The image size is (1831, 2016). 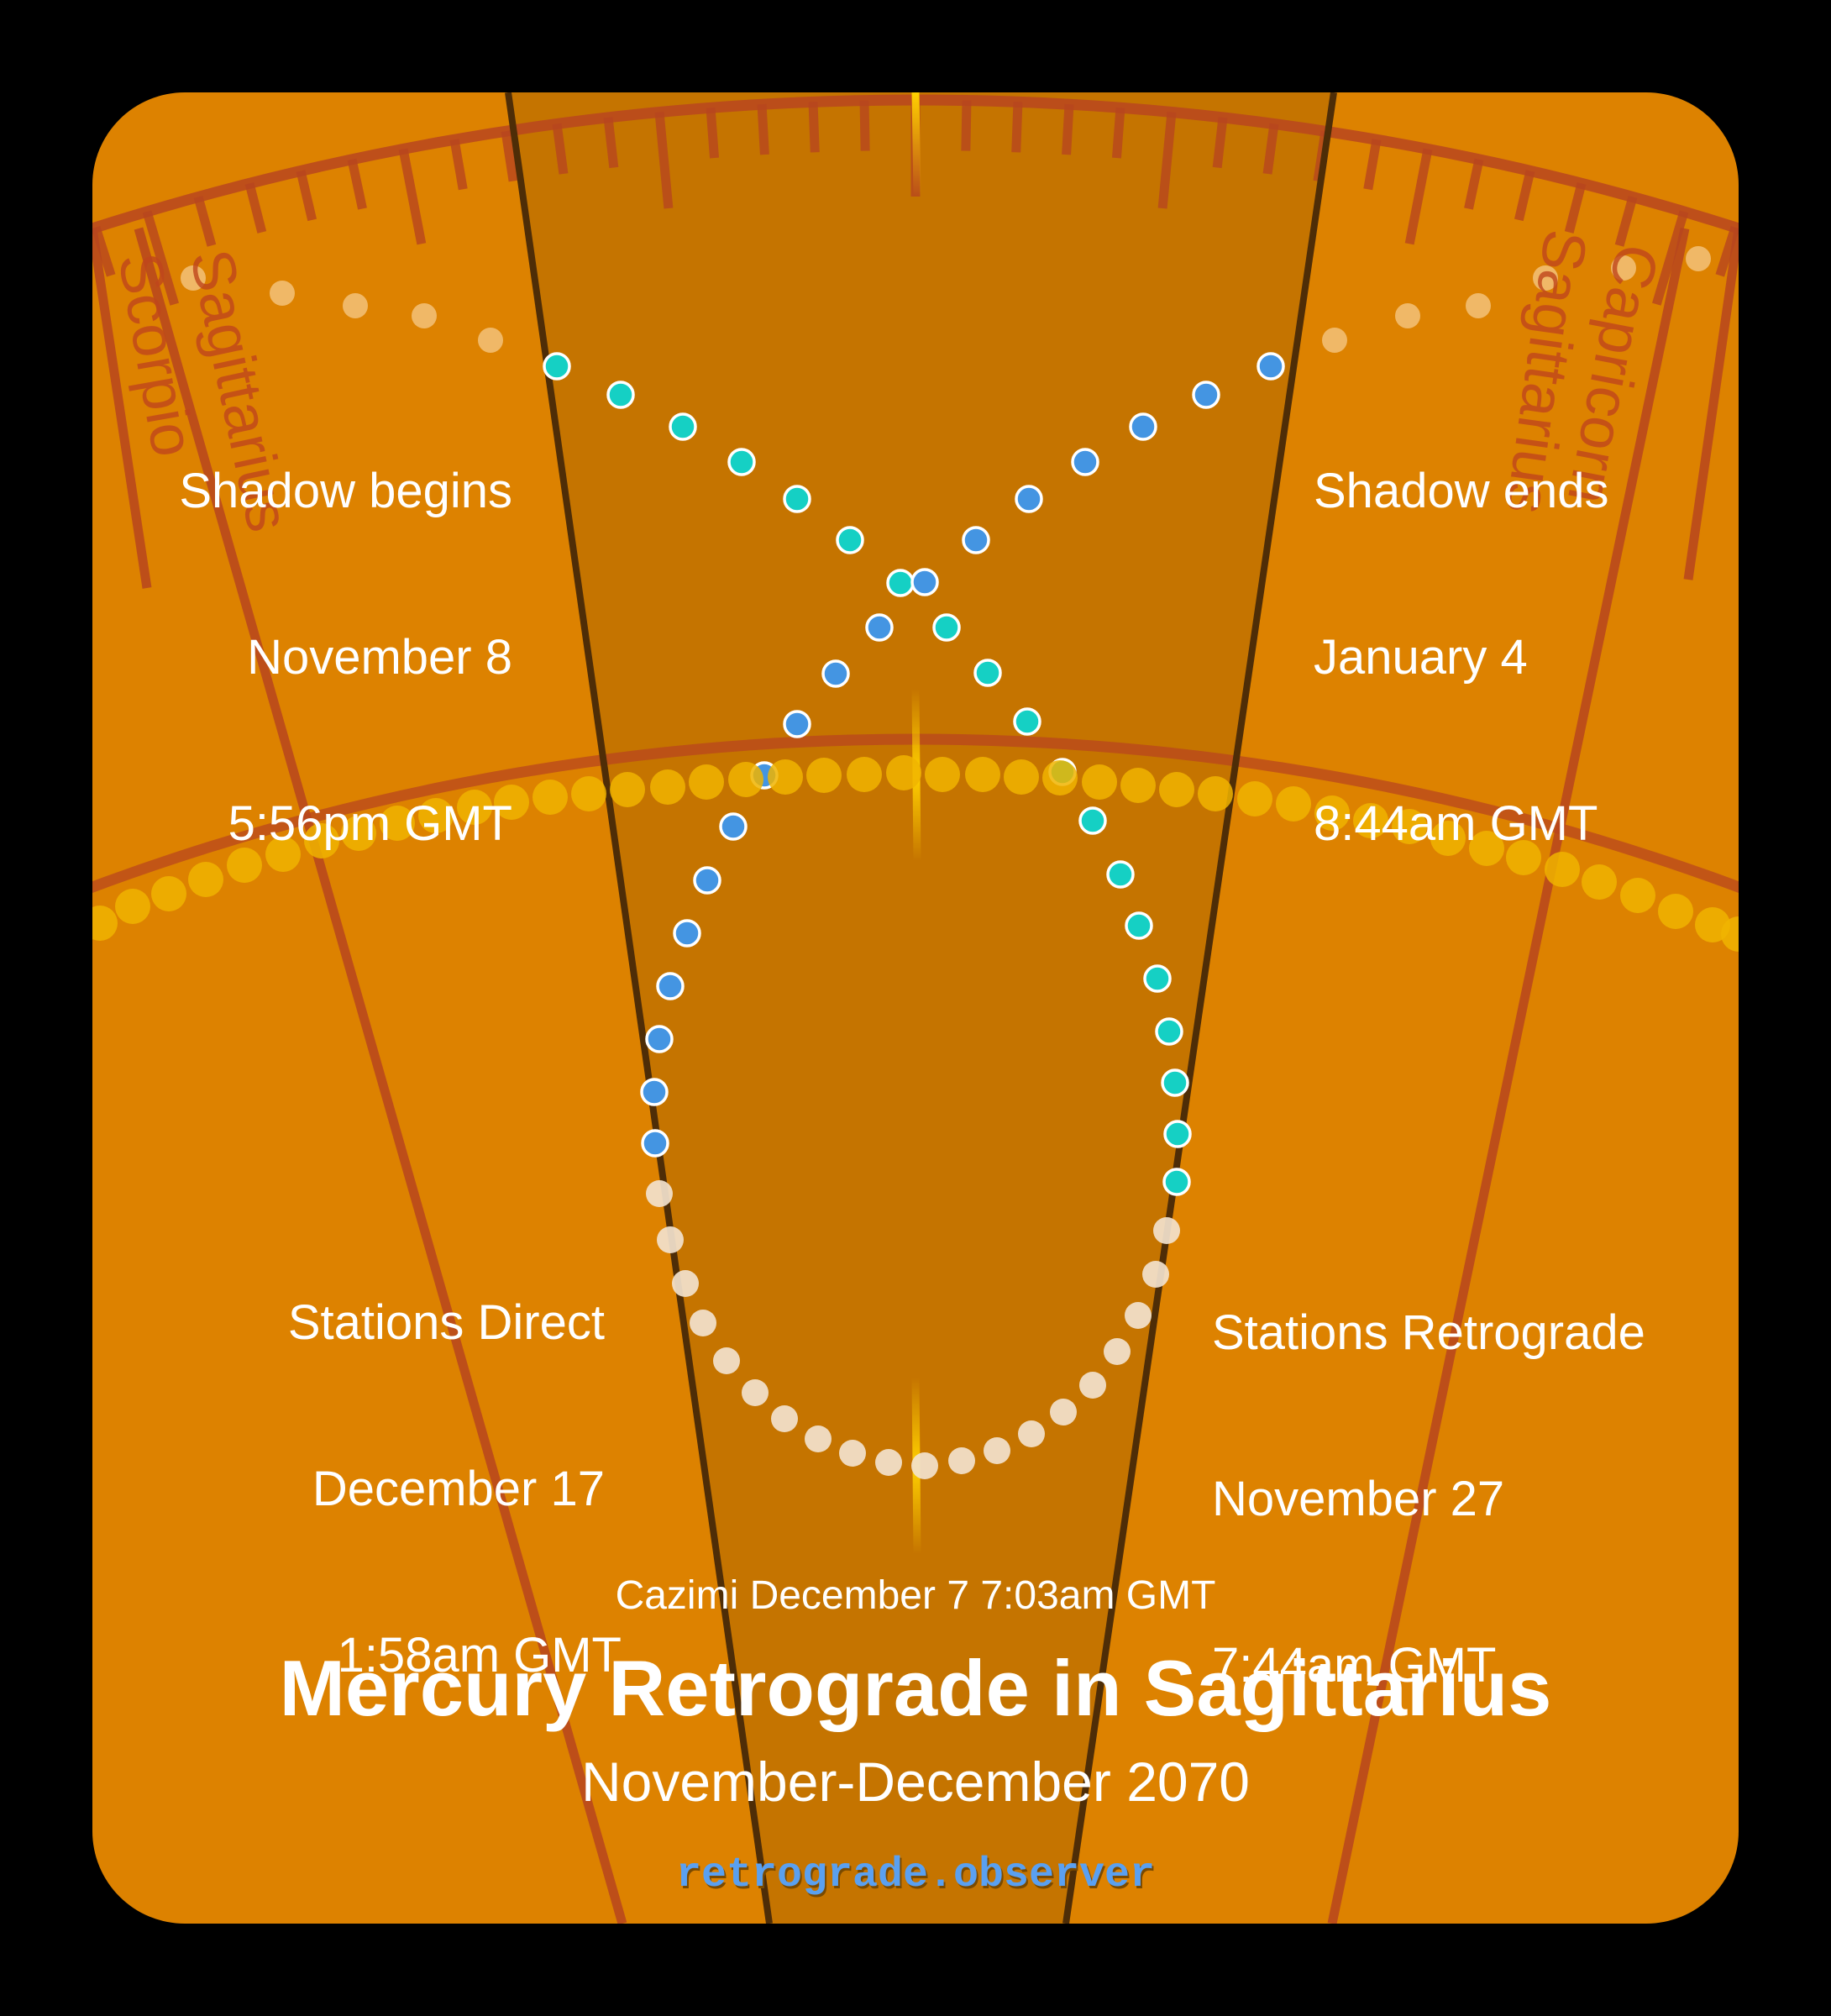 What do you see at coordinates (479, 1655) in the screenshot?
I see `stations-direct-time: 1:58am GMT` at bounding box center [479, 1655].